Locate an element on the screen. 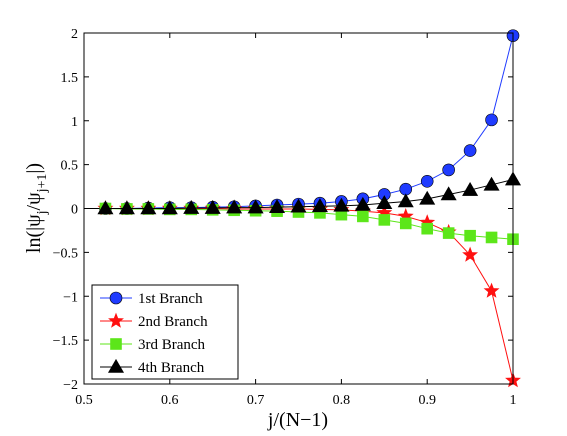 Image resolution: width=567 pixels, height=436 pixels. x-tick-label: 0.6 is located at coordinates (170, 400).